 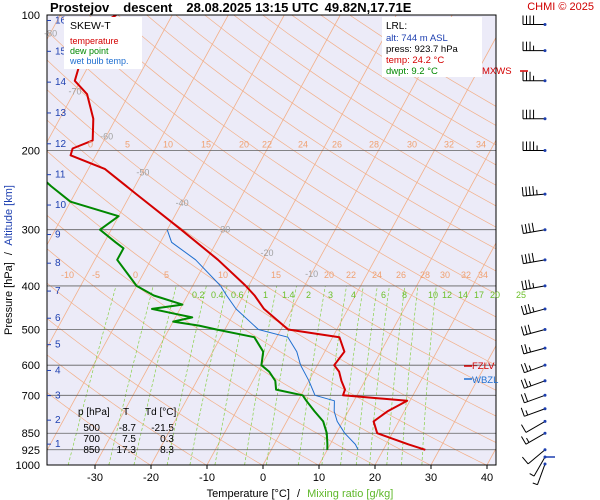 I want to click on mixing-ratio-label: 25, so click(x=521, y=295).